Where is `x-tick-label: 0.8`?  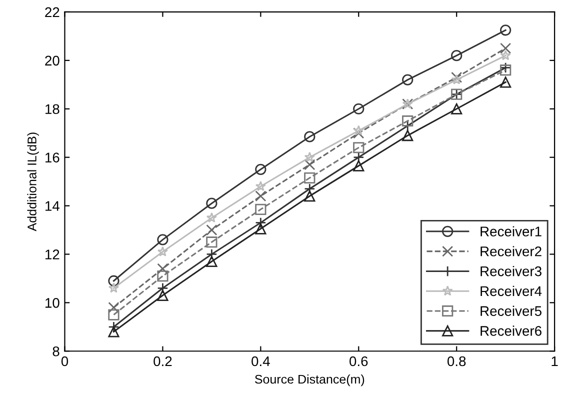
x-tick-label: 0.8 is located at coordinates (456, 361).